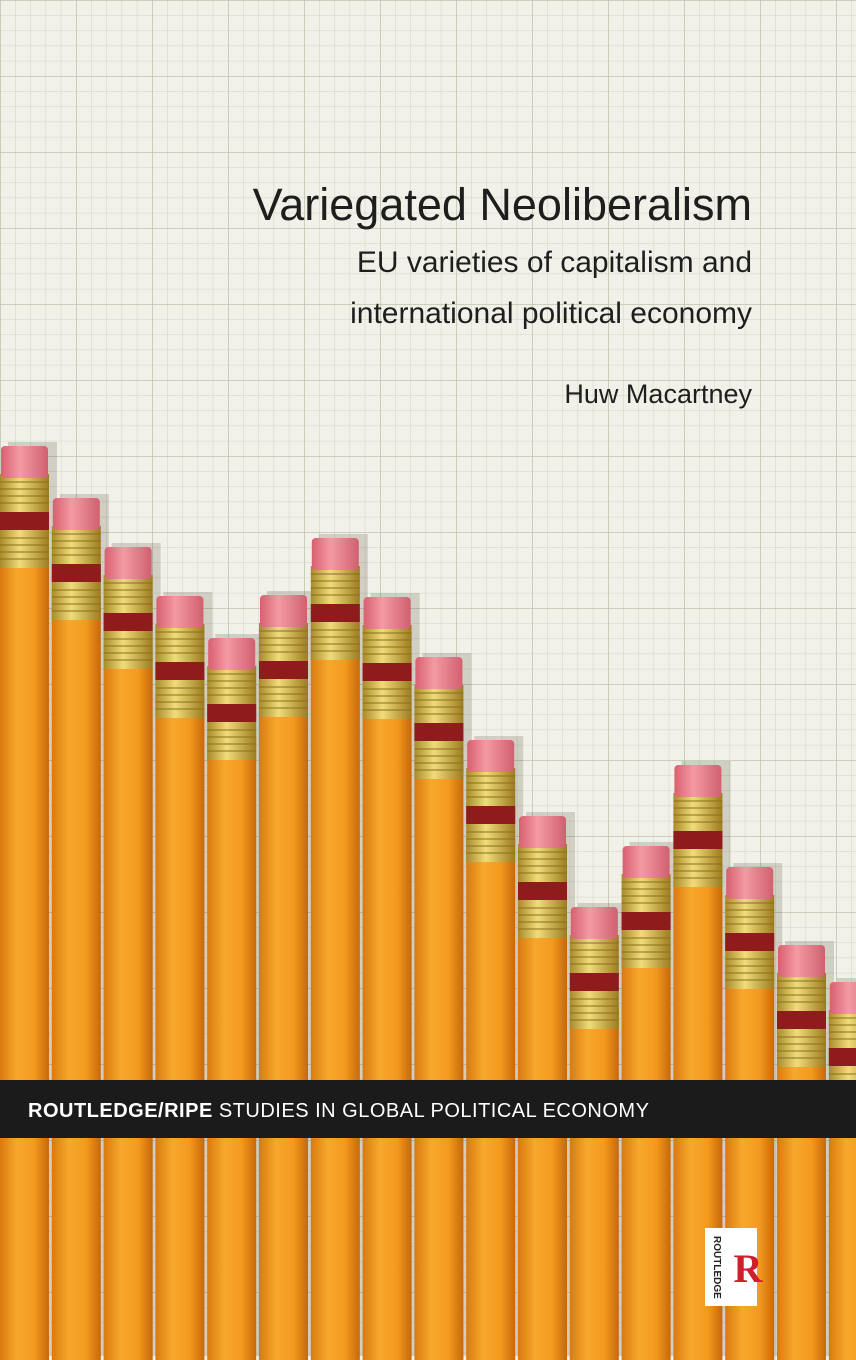 The width and height of the screenshot is (856, 1360). I want to click on logo-mark: R, so click(749, 1268).